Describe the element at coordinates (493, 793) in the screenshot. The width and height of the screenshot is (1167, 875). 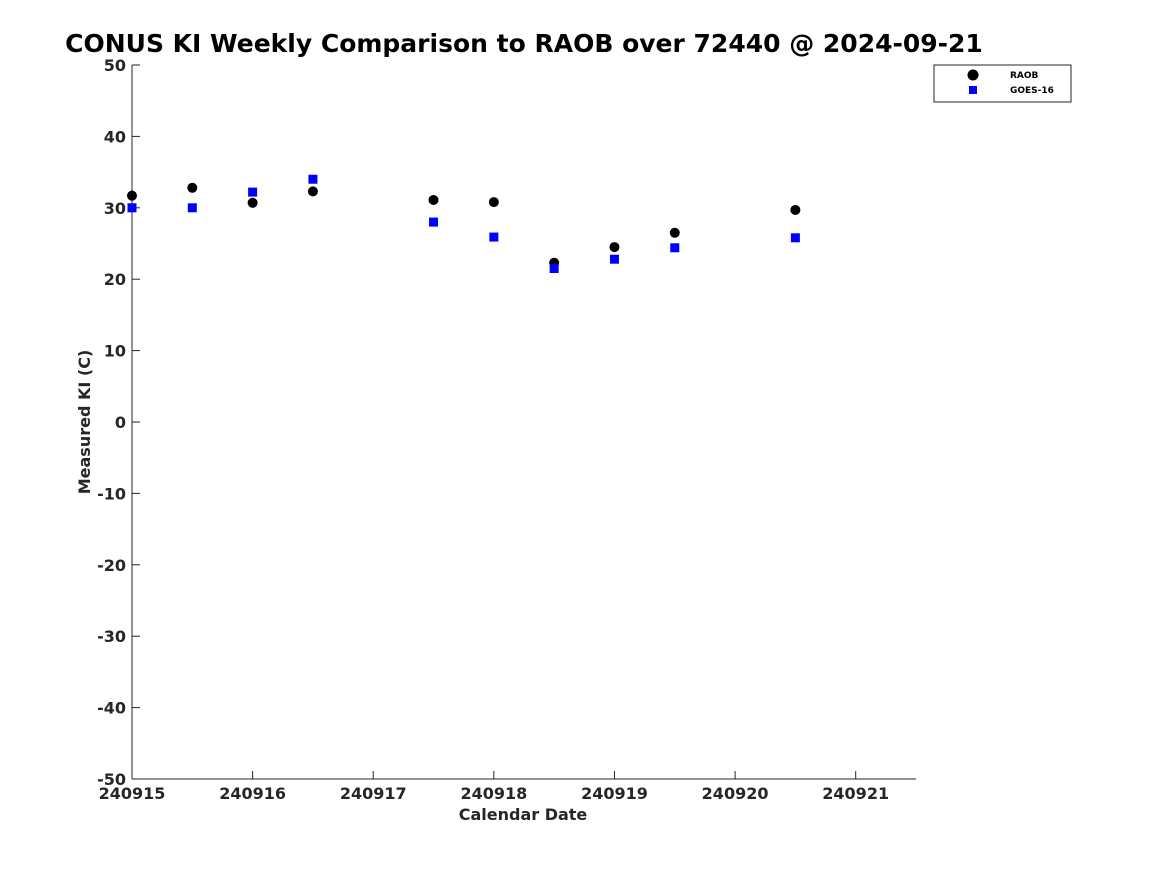
I see `x-tick-label: 240918` at that location.